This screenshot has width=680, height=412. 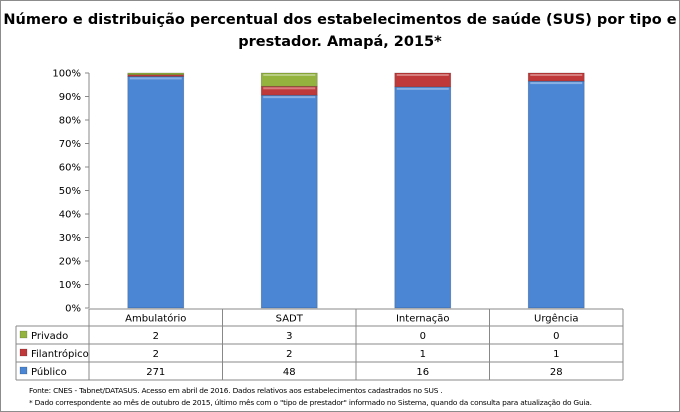 What do you see at coordinates (423, 319) in the screenshot?
I see `category-label: Internação` at bounding box center [423, 319].